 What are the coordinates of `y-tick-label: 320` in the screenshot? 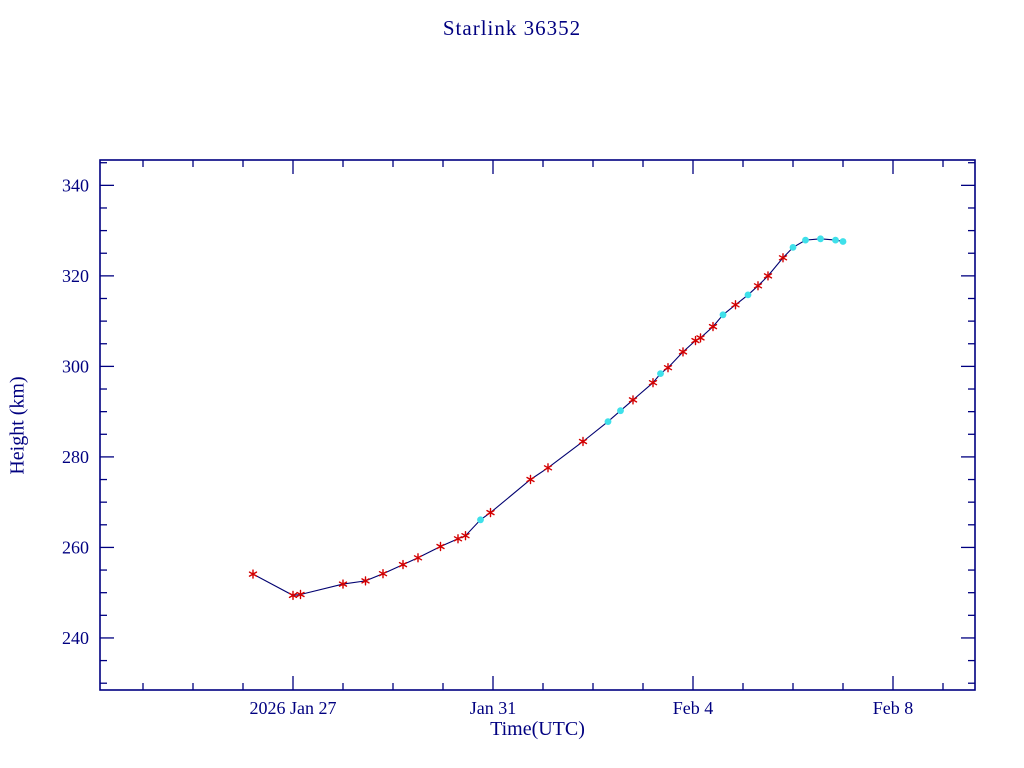 It's located at (75, 276).